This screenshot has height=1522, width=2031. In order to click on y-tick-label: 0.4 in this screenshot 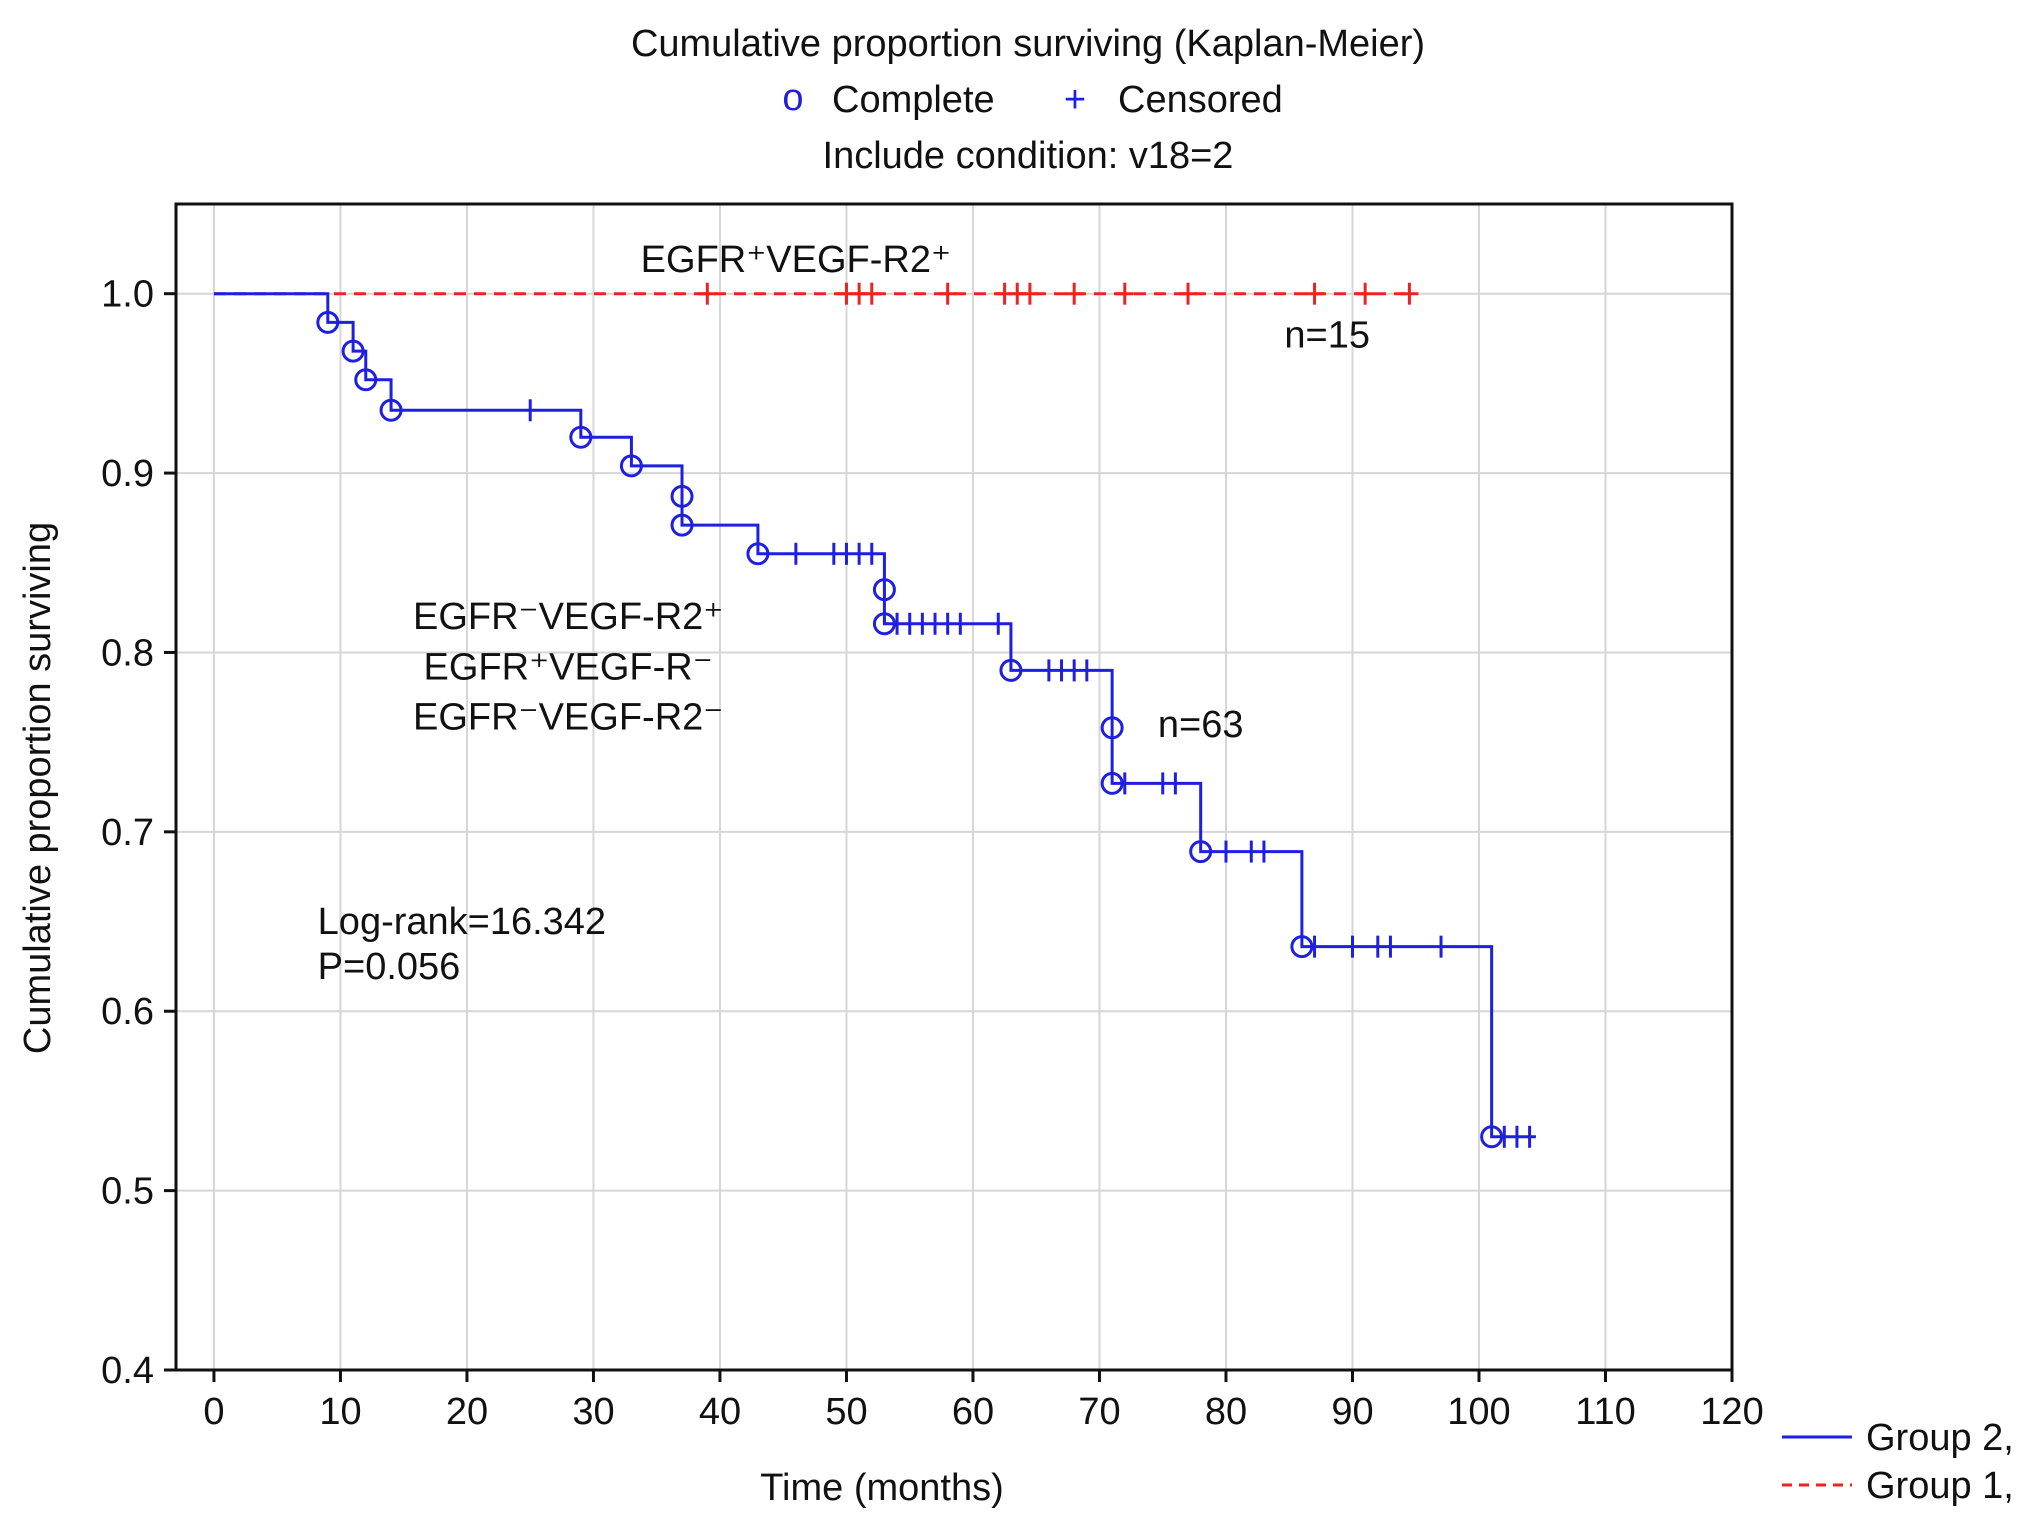, I will do `click(127, 1371)`.